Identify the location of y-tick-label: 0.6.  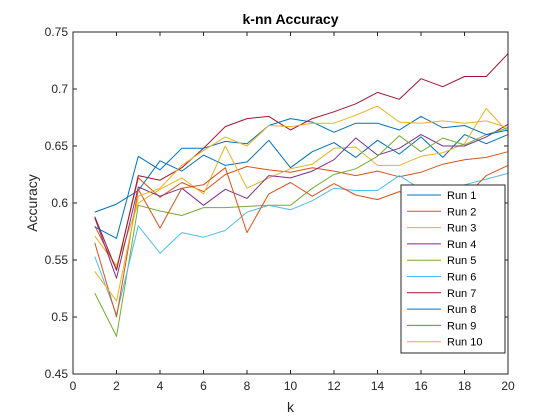
(59, 203).